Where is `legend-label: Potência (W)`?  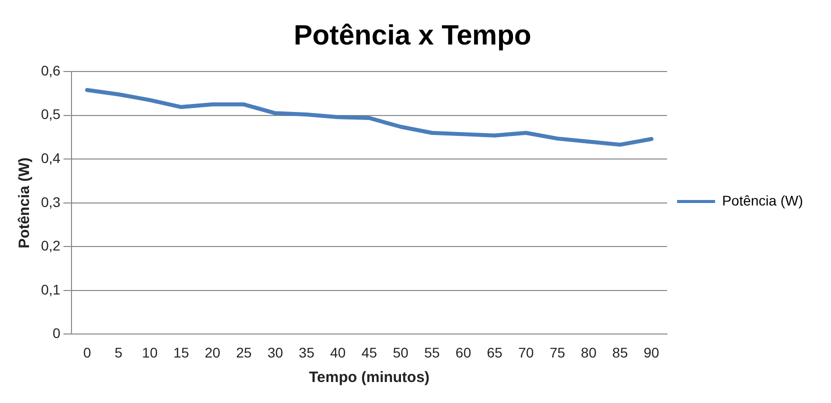
legend-label: Potência (W) is located at coordinates (763, 200).